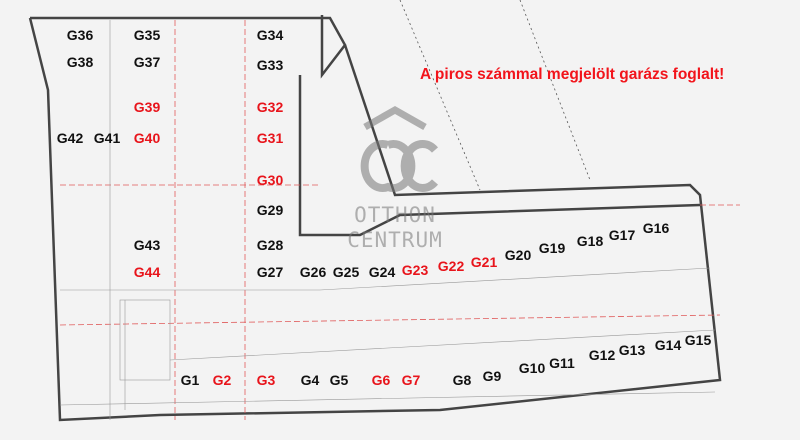 The width and height of the screenshot is (800, 440). I want to click on garage-label-g15: G15, so click(698, 340).